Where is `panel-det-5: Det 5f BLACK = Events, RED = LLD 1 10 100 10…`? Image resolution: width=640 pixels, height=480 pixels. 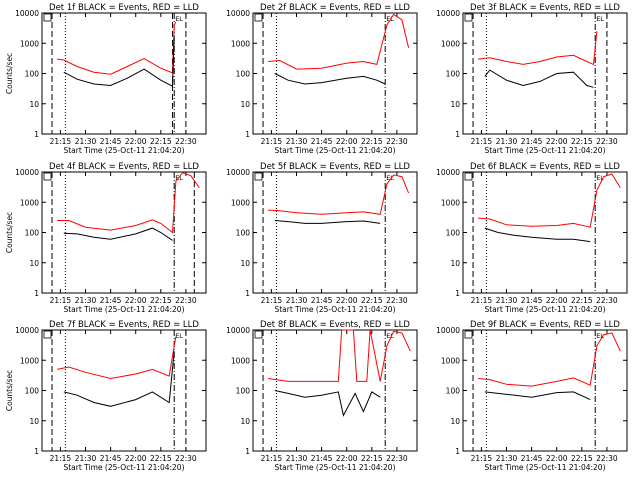
panel-det-5: Det 5f BLACK = Events, RED = LLD 1 10 100 10… is located at coordinates (322, 238).